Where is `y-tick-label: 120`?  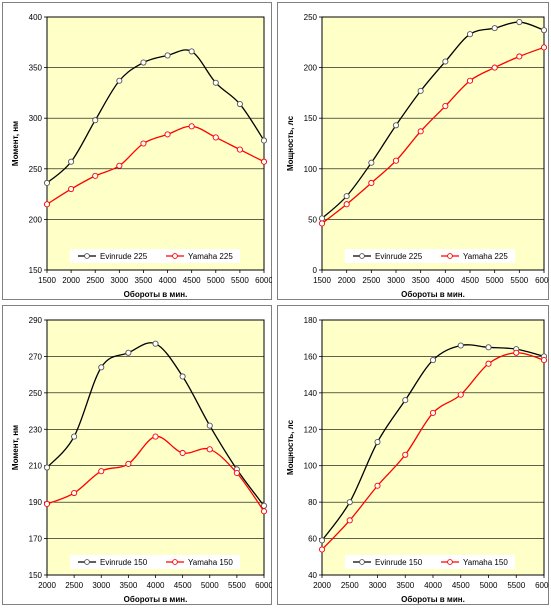
y-tick-label: 120 is located at coordinates (311, 429).